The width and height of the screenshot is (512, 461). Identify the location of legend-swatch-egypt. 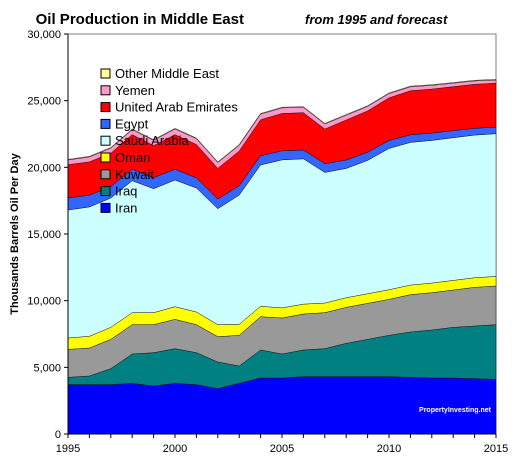
(105, 123).